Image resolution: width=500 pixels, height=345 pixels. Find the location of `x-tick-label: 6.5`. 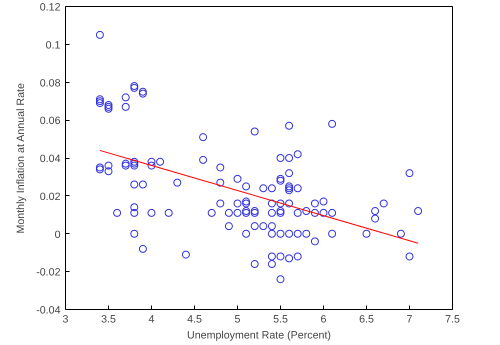

x-tick-label: 6.5 is located at coordinates (366, 320).